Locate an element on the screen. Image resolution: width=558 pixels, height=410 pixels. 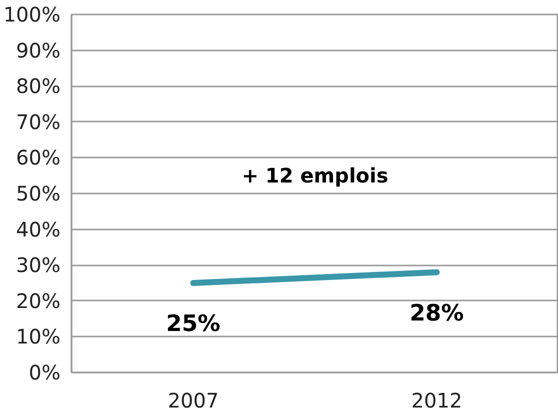
y-tick-label: 10% is located at coordinates (38, 336).